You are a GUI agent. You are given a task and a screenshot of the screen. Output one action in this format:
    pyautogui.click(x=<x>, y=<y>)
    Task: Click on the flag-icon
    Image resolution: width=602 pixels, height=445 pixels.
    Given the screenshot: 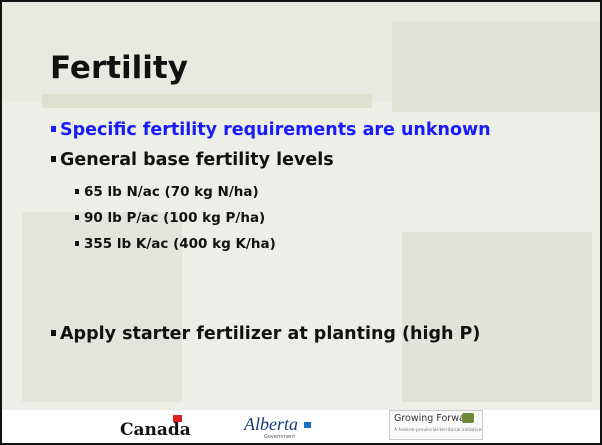 What is the action you would take?
    pyautogui.click(x=177, y=418)
    